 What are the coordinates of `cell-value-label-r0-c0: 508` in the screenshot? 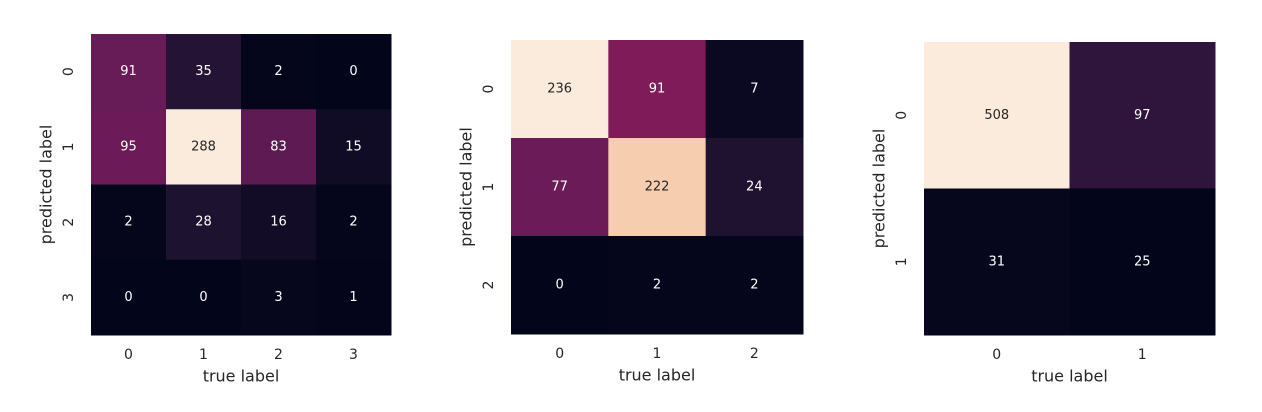 It's located at (996, 115).